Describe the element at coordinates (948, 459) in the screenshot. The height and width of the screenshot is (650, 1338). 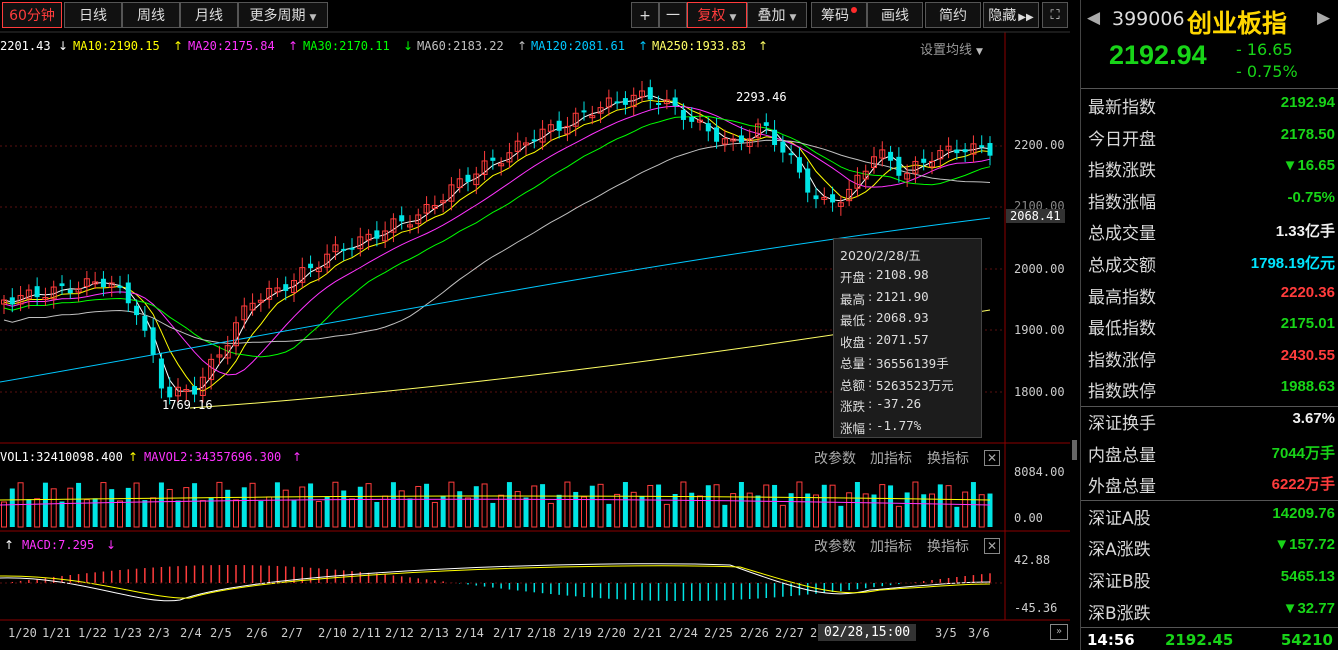
I see `vol-switch-indicator-button: 换指标` at that location.